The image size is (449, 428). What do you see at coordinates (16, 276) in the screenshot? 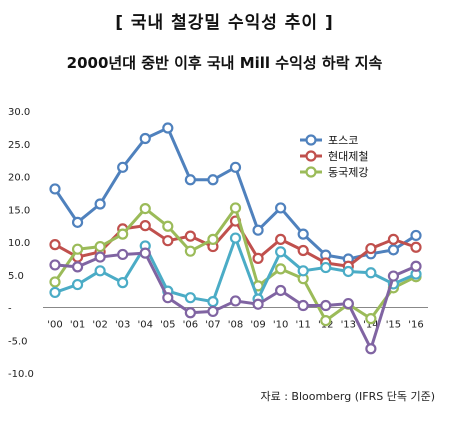
I see `y-tick-label: 5.0` at bounding box center [16, 276].